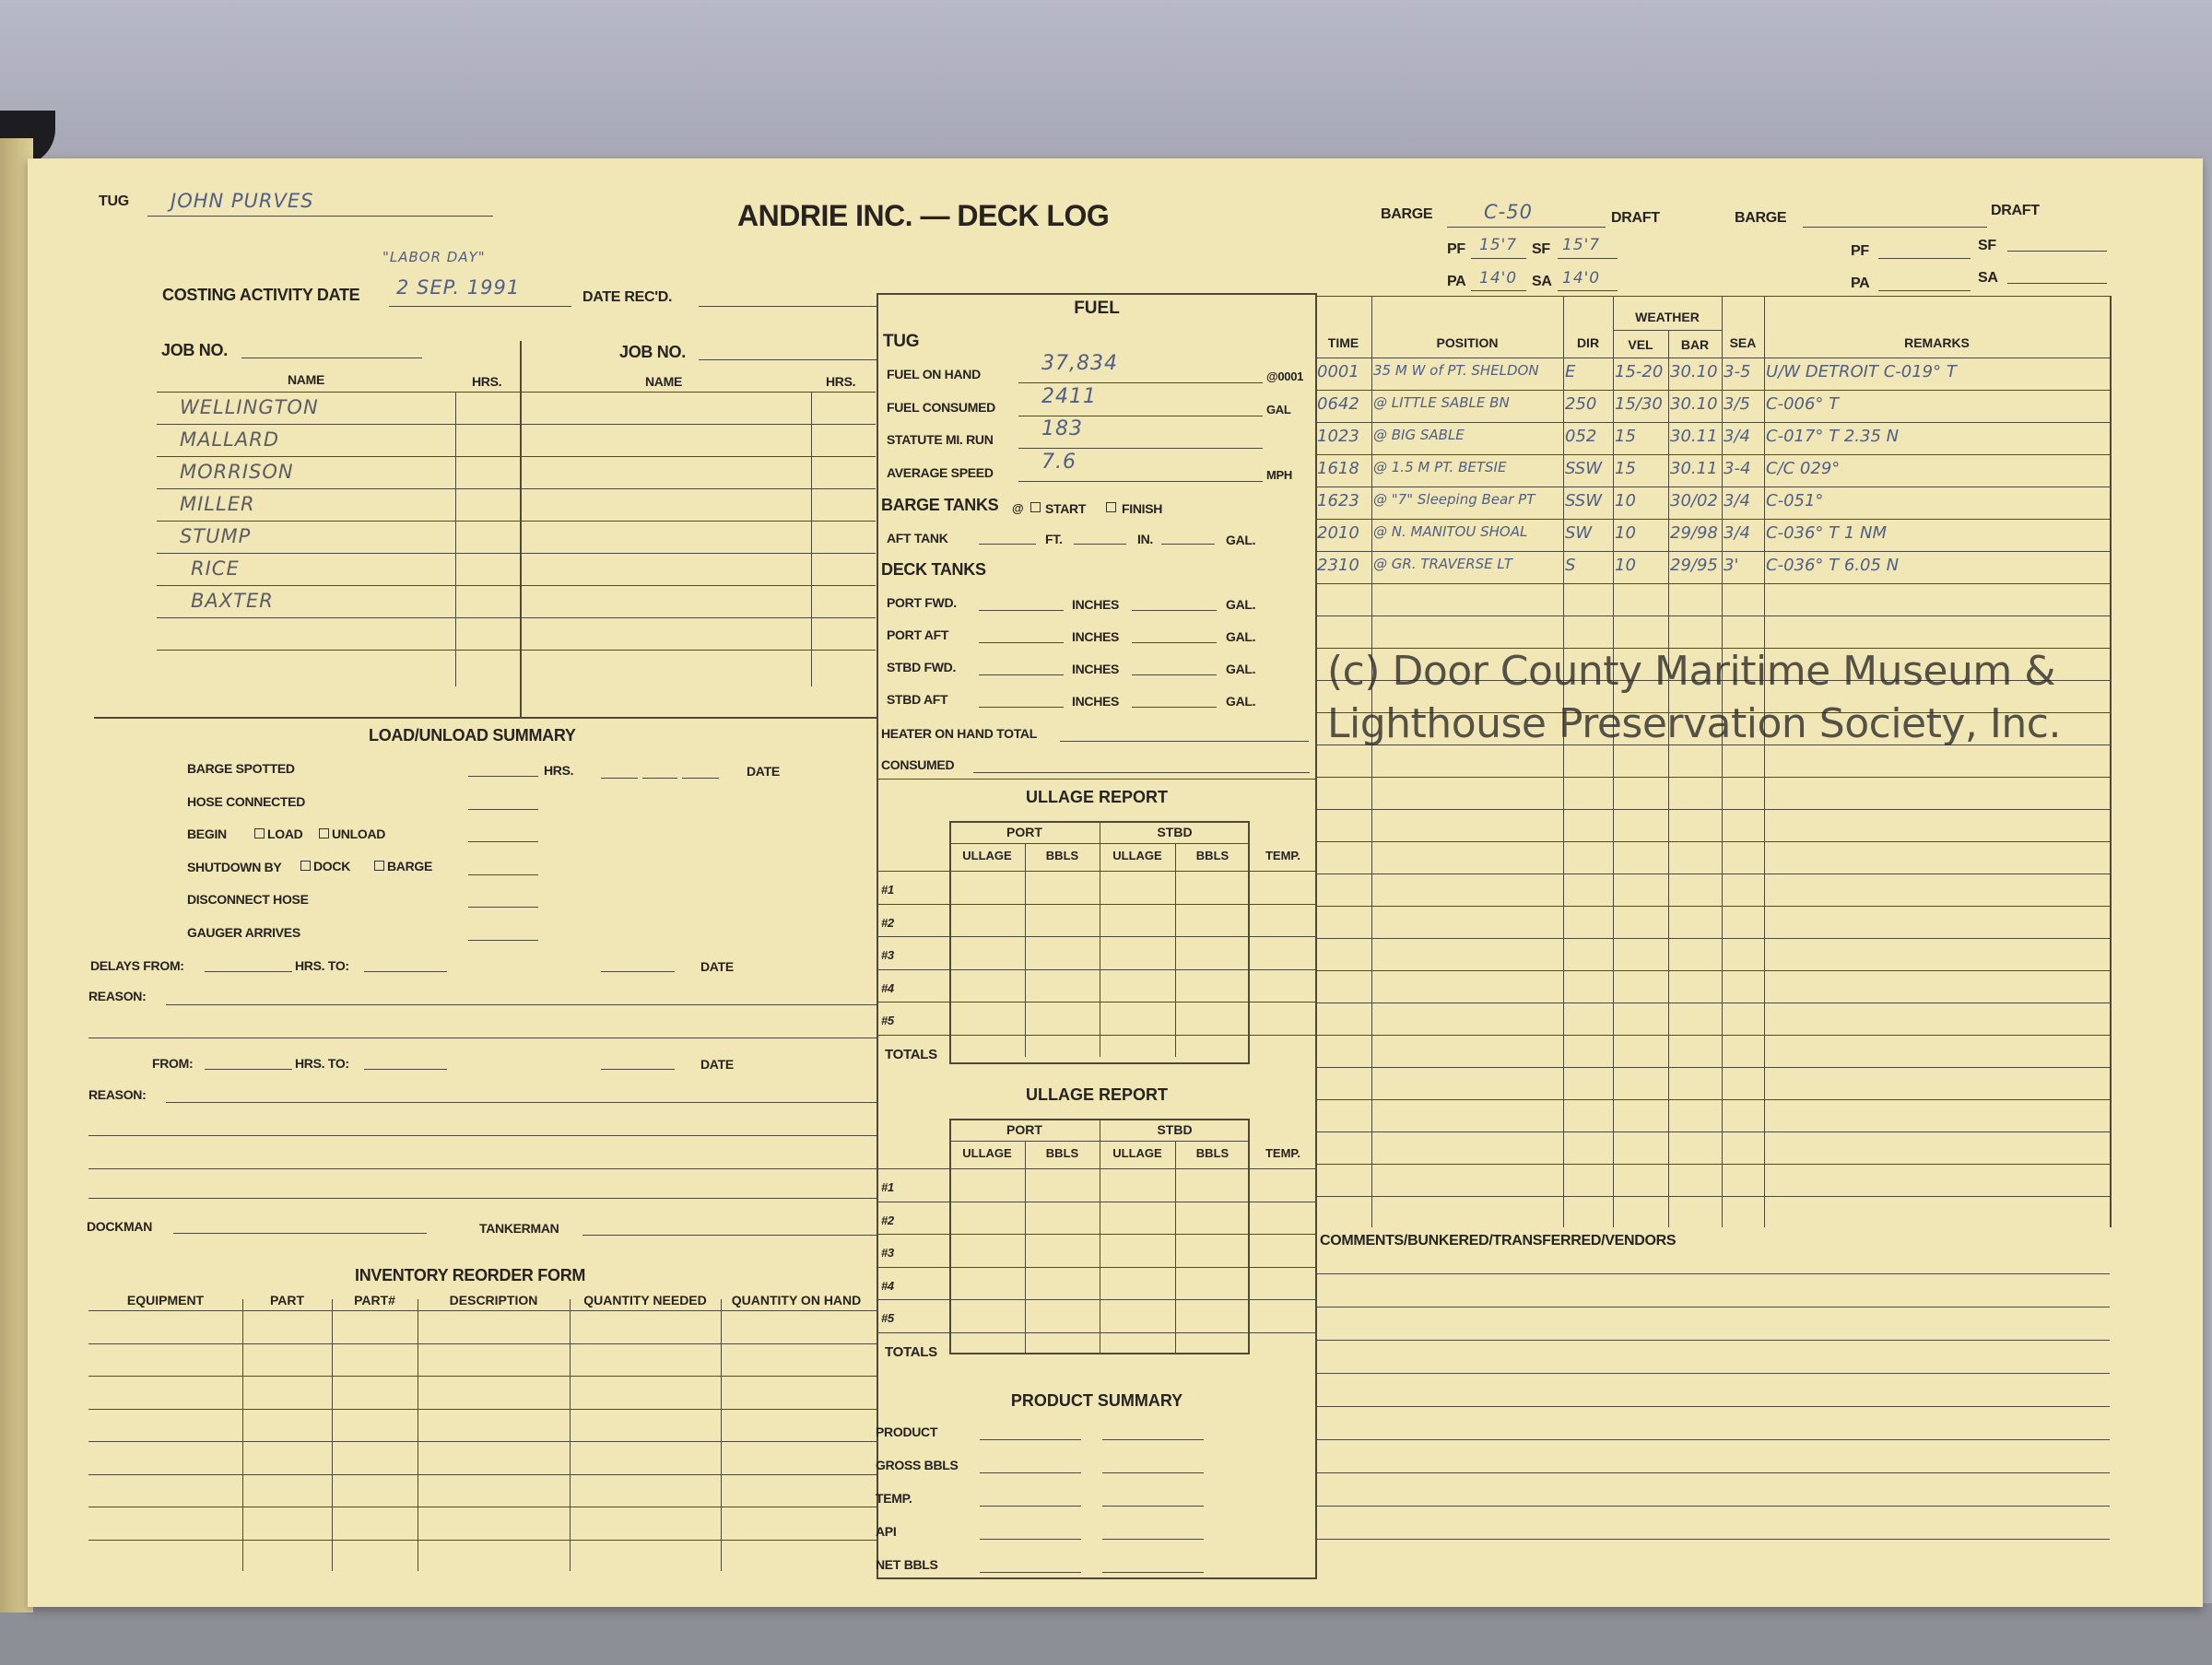 The height and width of the screenshot is (1665, 2212). What do you see at coordinates (1062, 428) in the screenshot?
I see `statute-miles-value: 183` at bounding box center [1062, 428].